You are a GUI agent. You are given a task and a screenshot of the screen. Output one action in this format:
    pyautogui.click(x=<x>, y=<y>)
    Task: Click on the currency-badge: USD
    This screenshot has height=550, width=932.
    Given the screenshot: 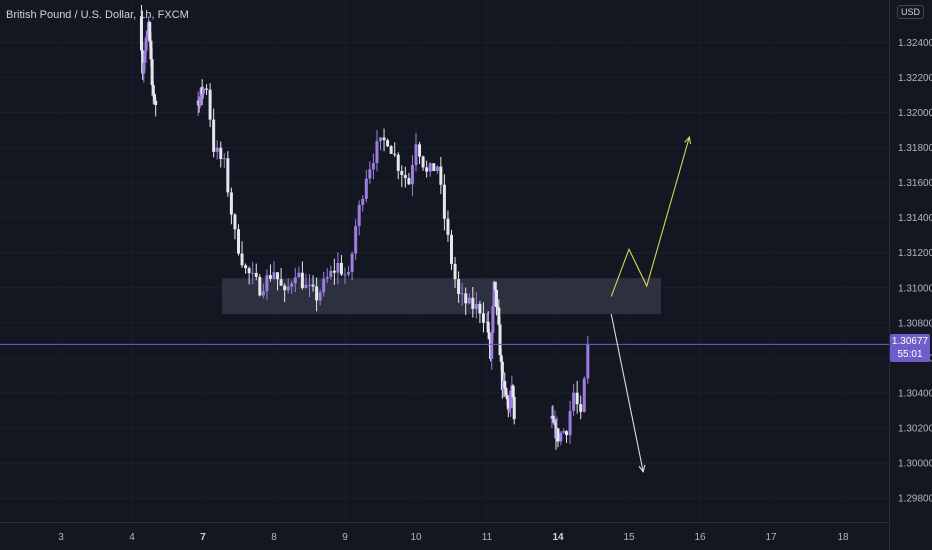 What is the action you would take?
    pyautogui.click(x=910, y=12)
    